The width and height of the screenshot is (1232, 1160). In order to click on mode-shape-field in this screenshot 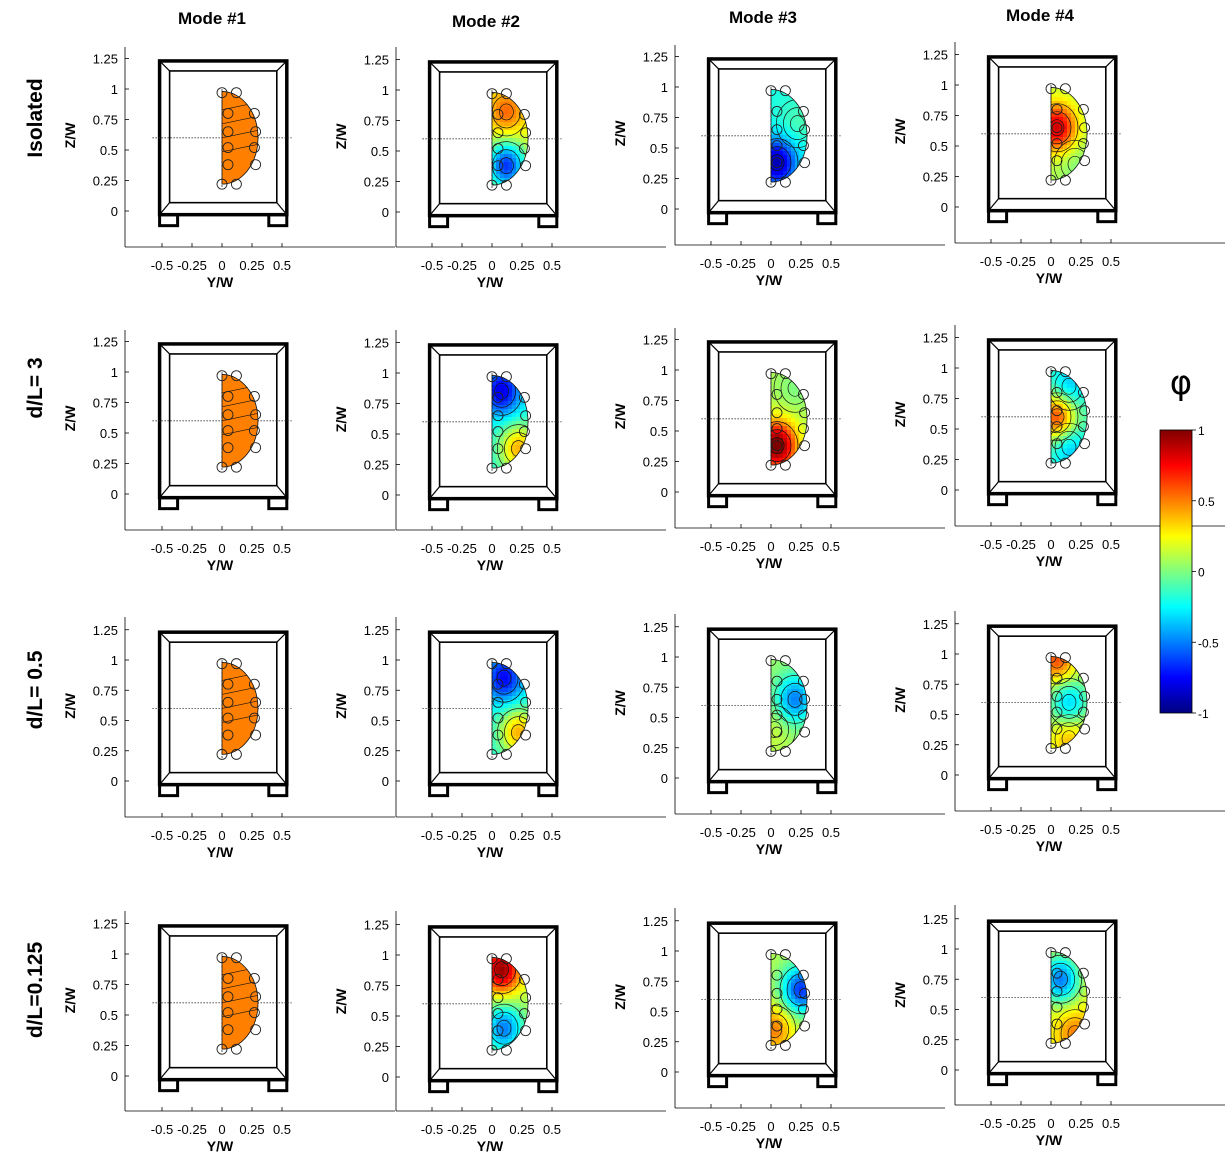, I will do `click(510, 422)`.